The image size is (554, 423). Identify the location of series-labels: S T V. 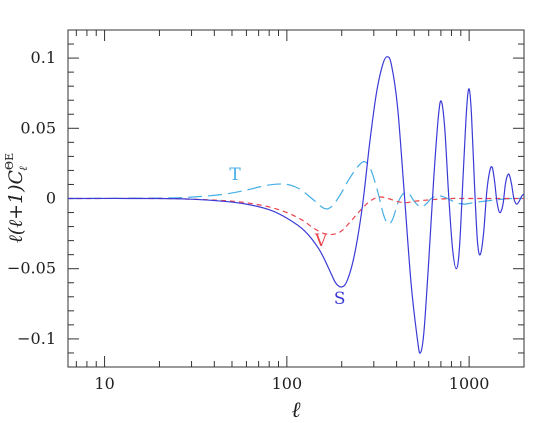
(287, 237).